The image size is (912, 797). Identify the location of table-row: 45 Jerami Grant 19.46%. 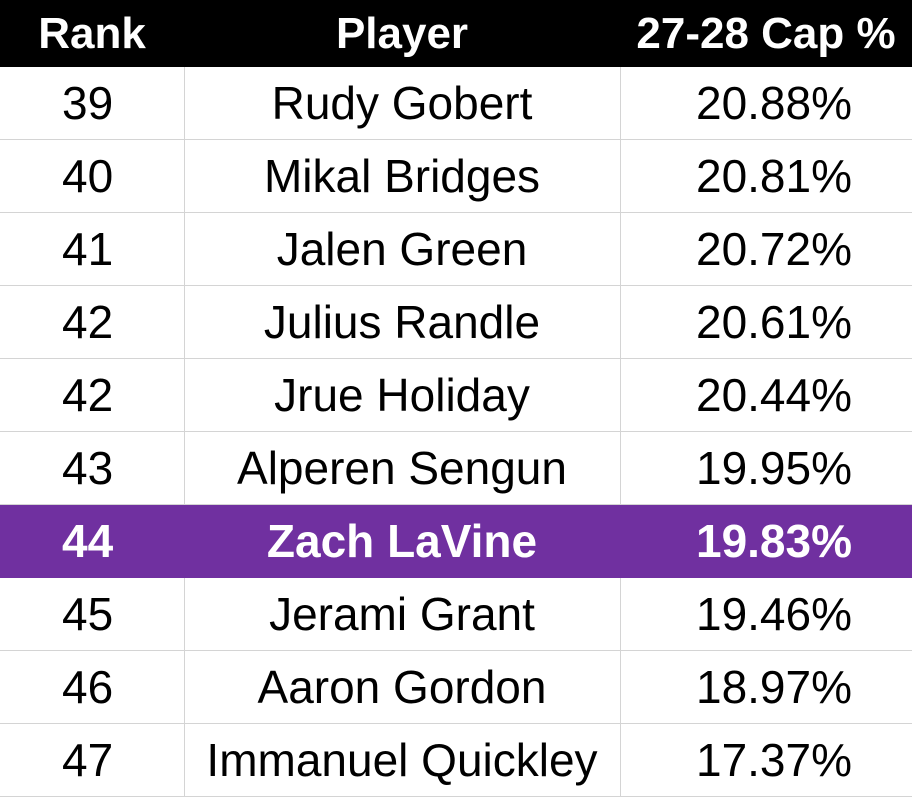
(456, 614).